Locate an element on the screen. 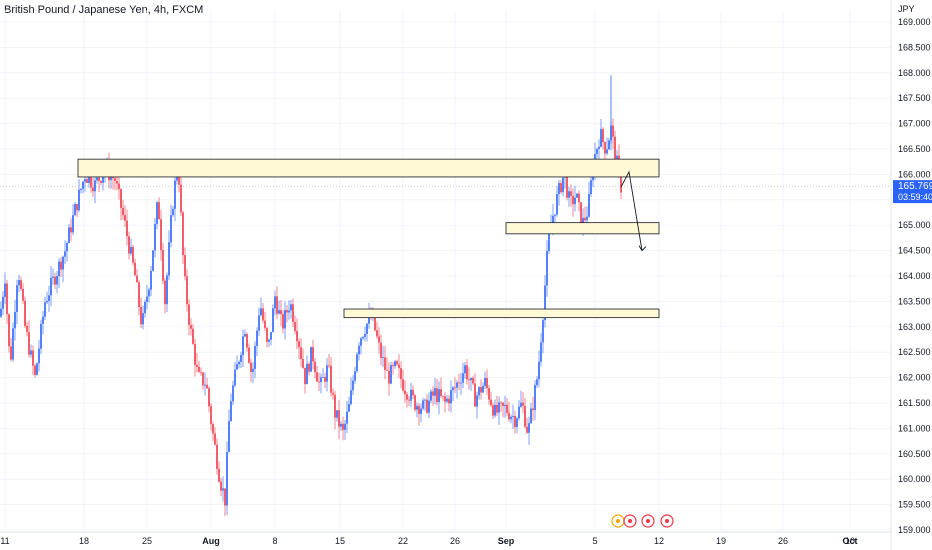 The image size is (932, 550). x-tick-label: 5 is located at coordinates (594, 541).